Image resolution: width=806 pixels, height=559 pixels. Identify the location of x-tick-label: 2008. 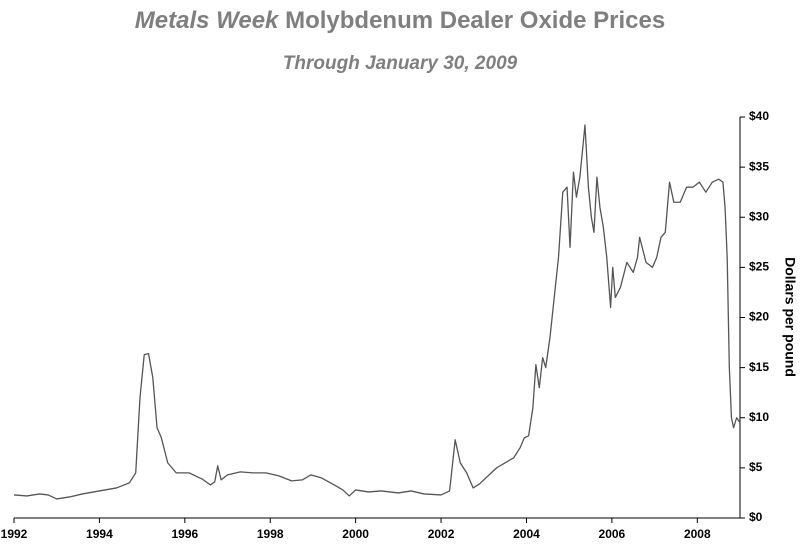
(697, 534).